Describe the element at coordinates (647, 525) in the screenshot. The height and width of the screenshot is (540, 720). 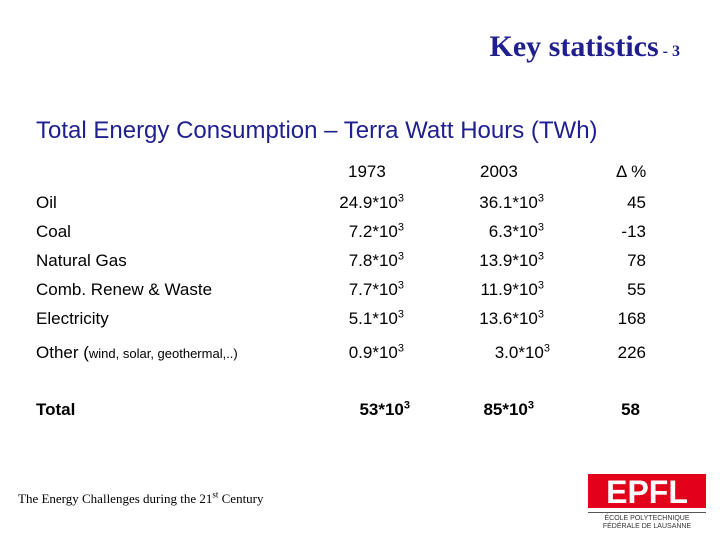
I see `epfl-logo-line2: FÉDÉRALE DE LAUSANNE` at that location.